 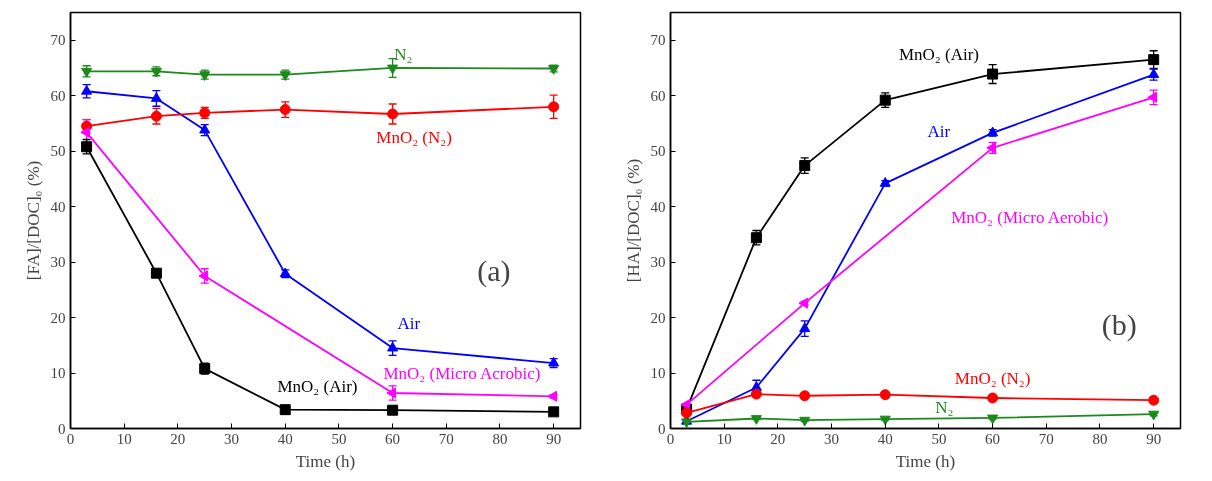 What do you see at coordinates (633, 220) in the screenshot?
I see `y-axis-title: [HA]/[DOC]₀ (%)` at bounding box center [633, 220].